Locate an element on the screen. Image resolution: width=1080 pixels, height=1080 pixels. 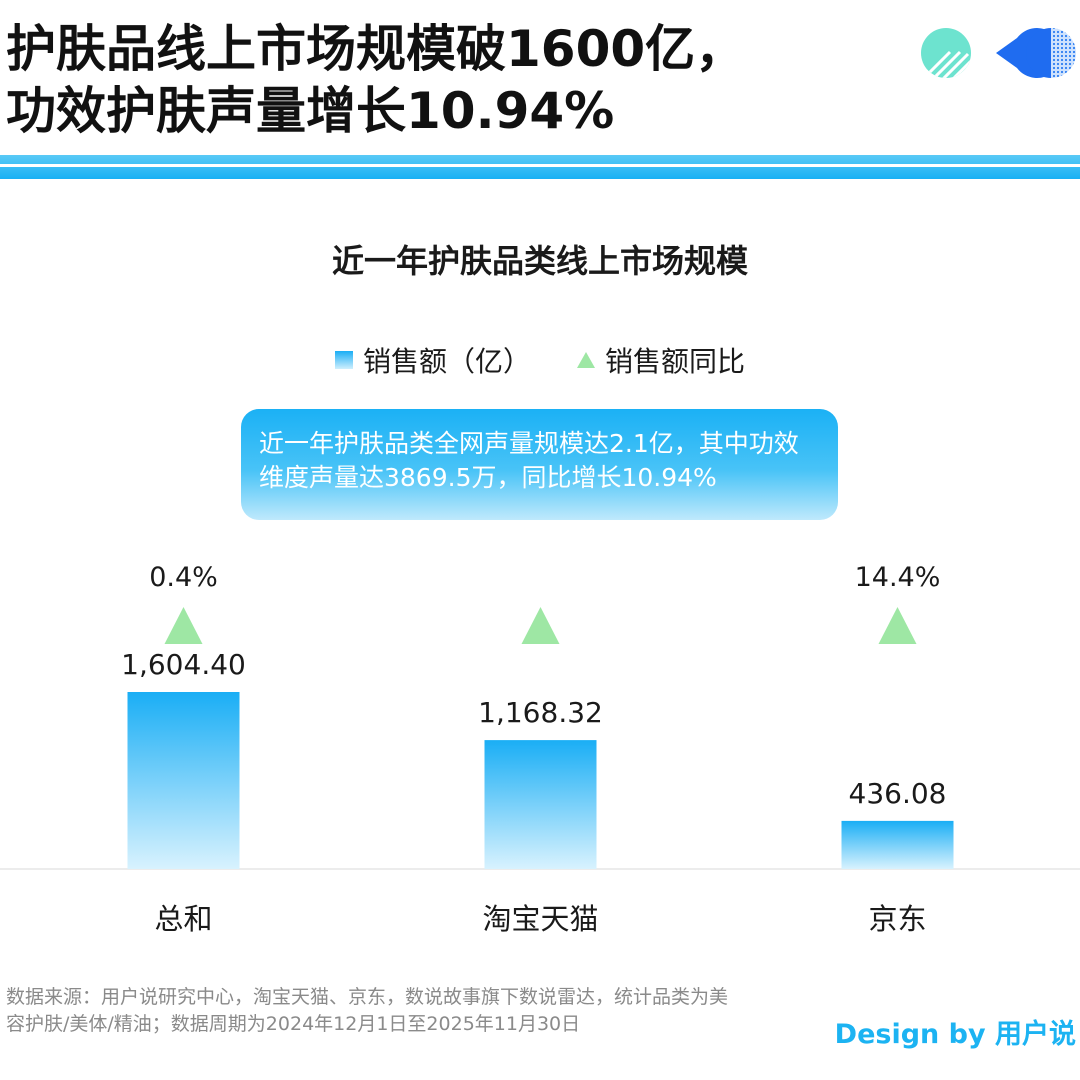
legend-bar-swatch is located at coordinates (343, 360).